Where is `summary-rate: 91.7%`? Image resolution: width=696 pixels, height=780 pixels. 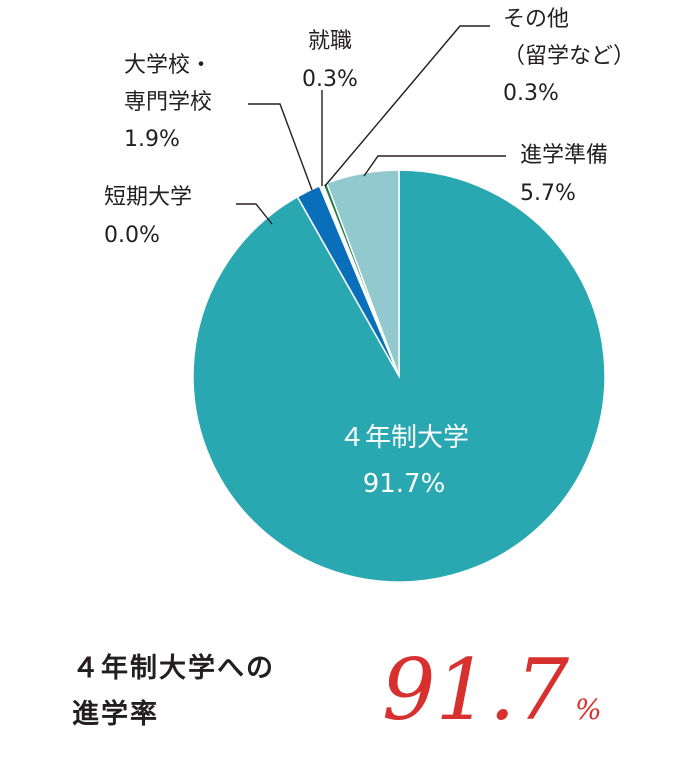
summary-rate: 91.7% is located at coordinates (492, 690).